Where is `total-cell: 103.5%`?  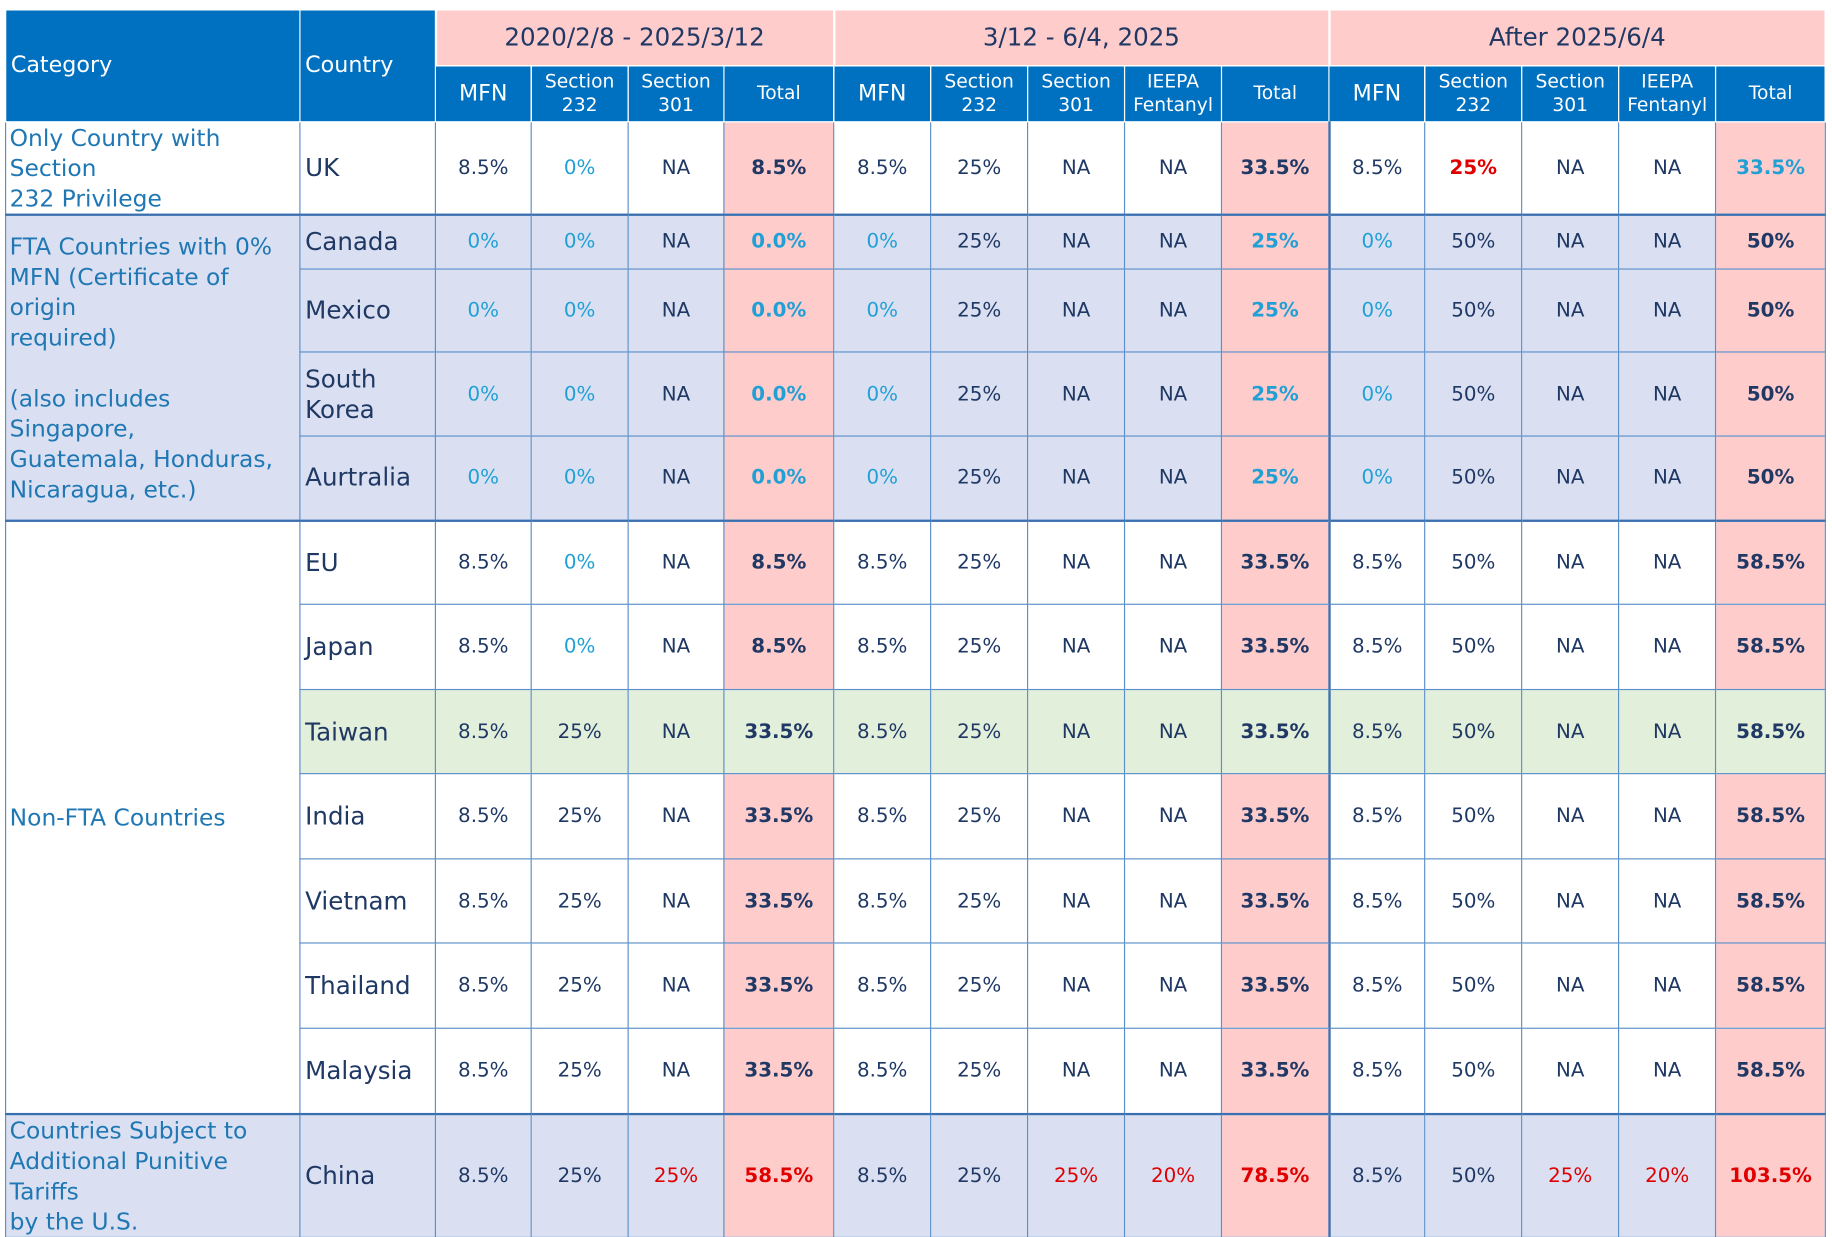 total-cell: 103.5% is located at coordinates (1771, 1174).